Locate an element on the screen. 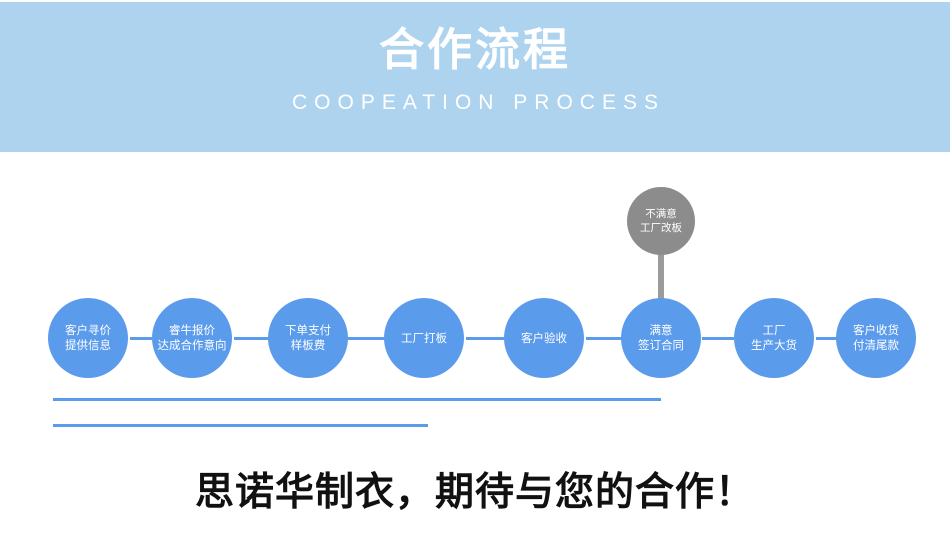 This screenshot has width=950, height=557. page-subtitle: COOPEATION PROCESS is located at coordinates (478, 102).